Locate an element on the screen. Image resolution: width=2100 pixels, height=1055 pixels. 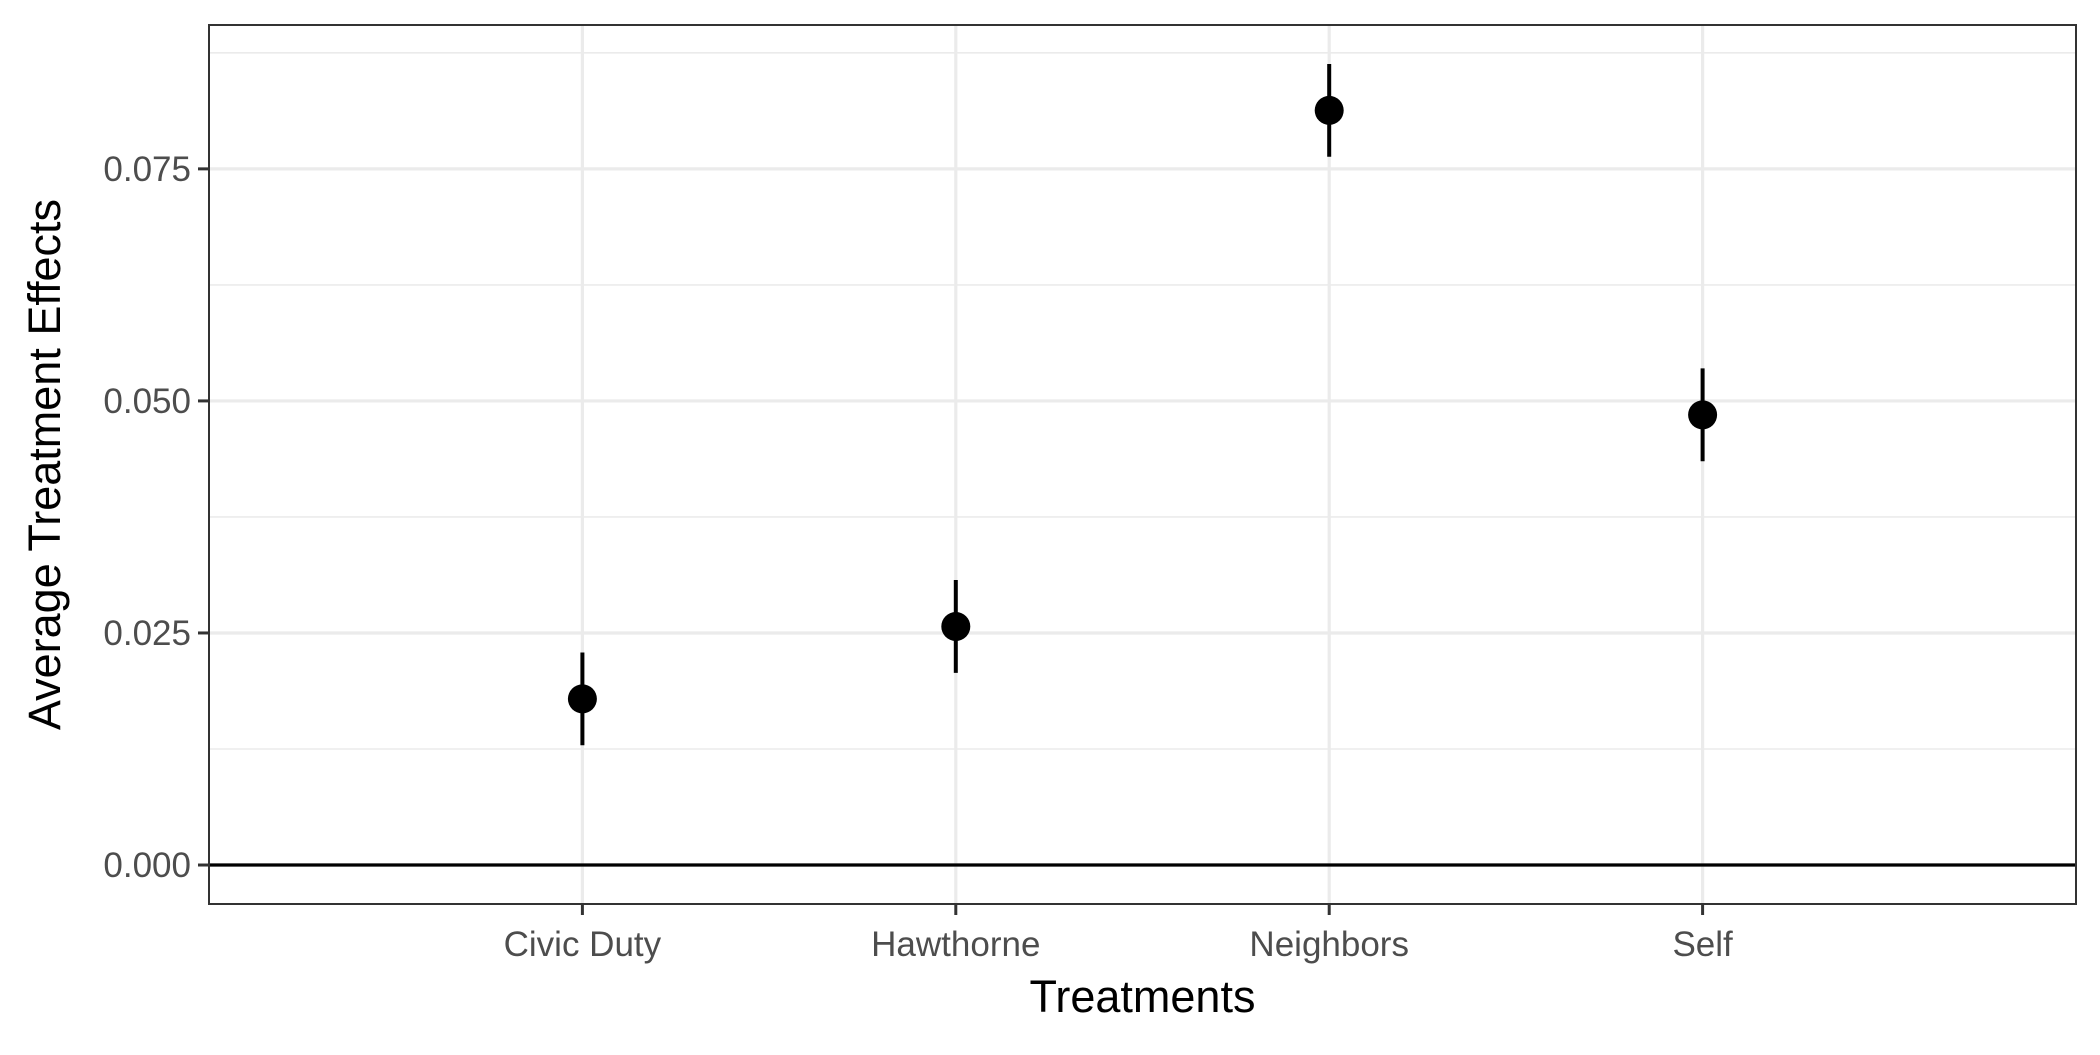
y-tick-label: 0.000 is located at coordinates (147, 865).